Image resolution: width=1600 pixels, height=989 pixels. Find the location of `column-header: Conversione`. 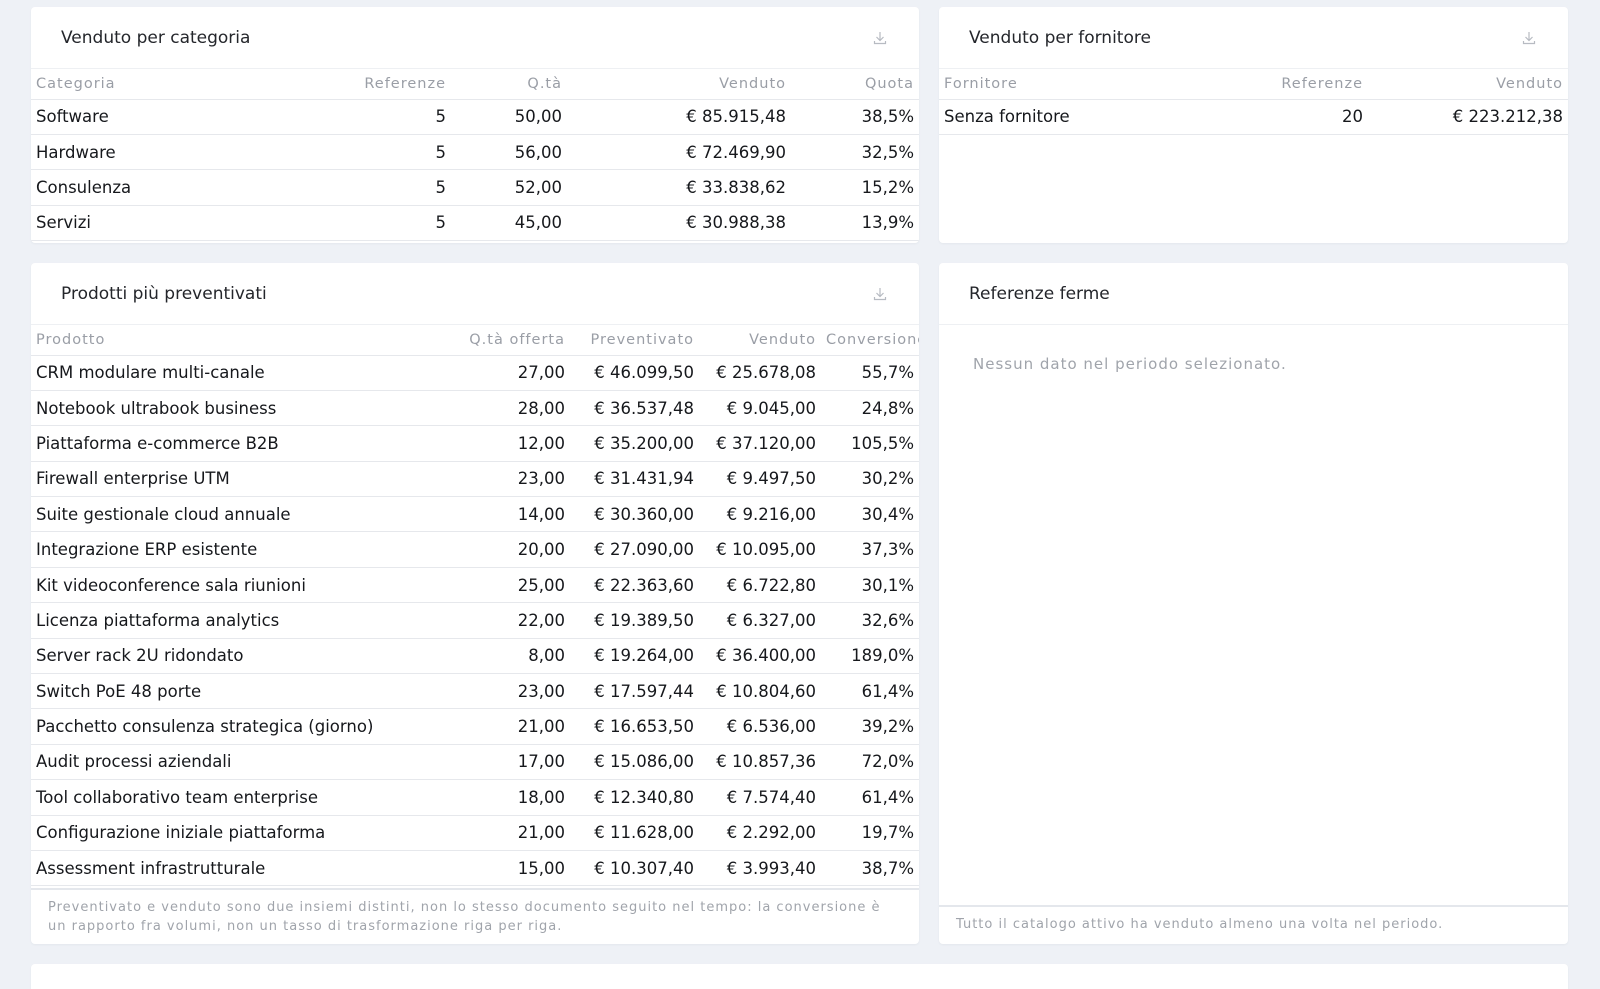

column-header: Conversione is located at coordinates (870, 340).